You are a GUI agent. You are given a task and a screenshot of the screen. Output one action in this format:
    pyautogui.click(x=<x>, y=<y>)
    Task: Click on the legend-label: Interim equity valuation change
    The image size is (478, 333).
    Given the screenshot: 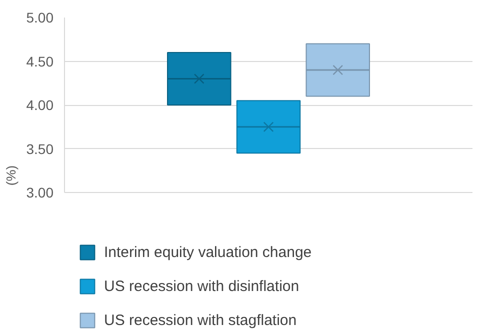 What is the action you would take?
    pyautogui.click(x=208, y=252)
    